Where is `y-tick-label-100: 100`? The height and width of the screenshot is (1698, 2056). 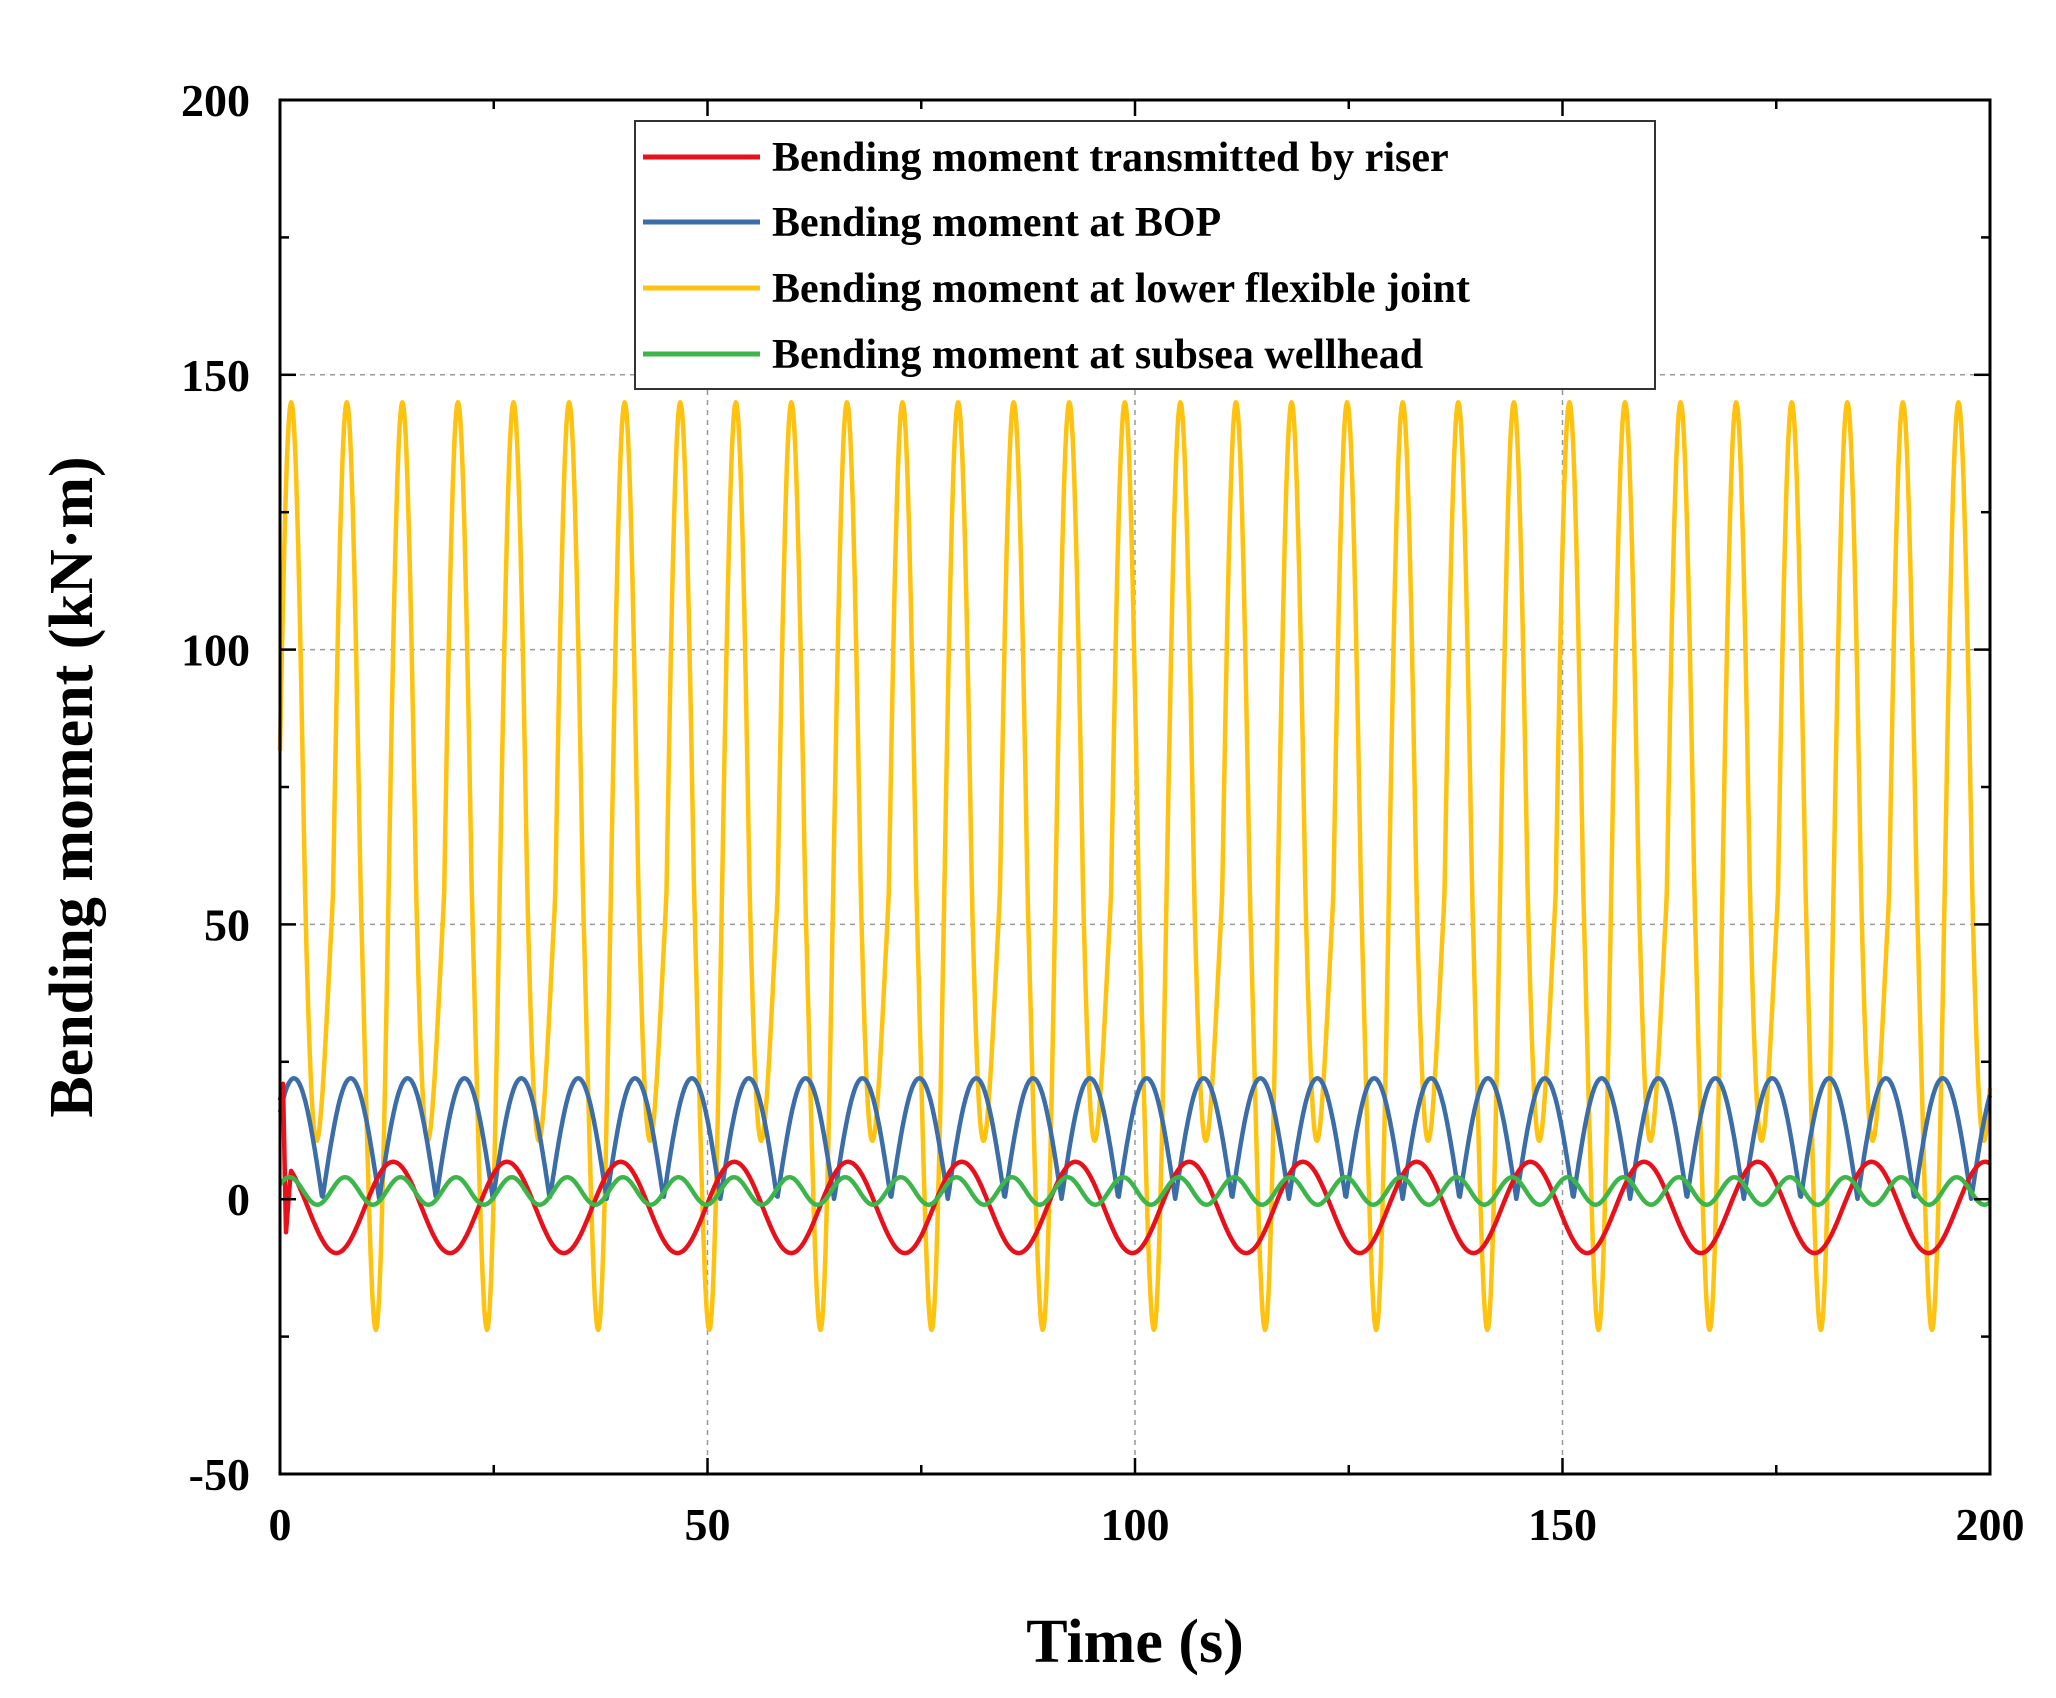
y-tick-label-100: 100 is located at coordinates (215, 650).